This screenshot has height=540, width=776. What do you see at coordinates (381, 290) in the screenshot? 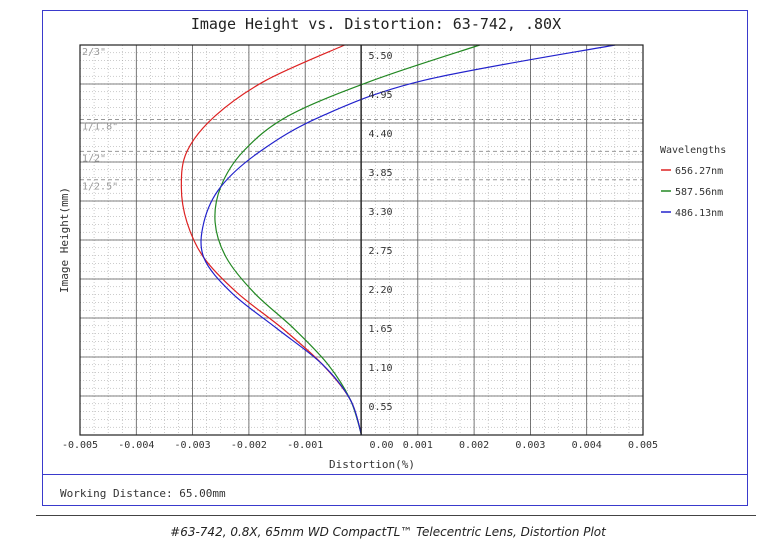
I see `y-tick-label: 2.20` at bounding box center [381, 290].